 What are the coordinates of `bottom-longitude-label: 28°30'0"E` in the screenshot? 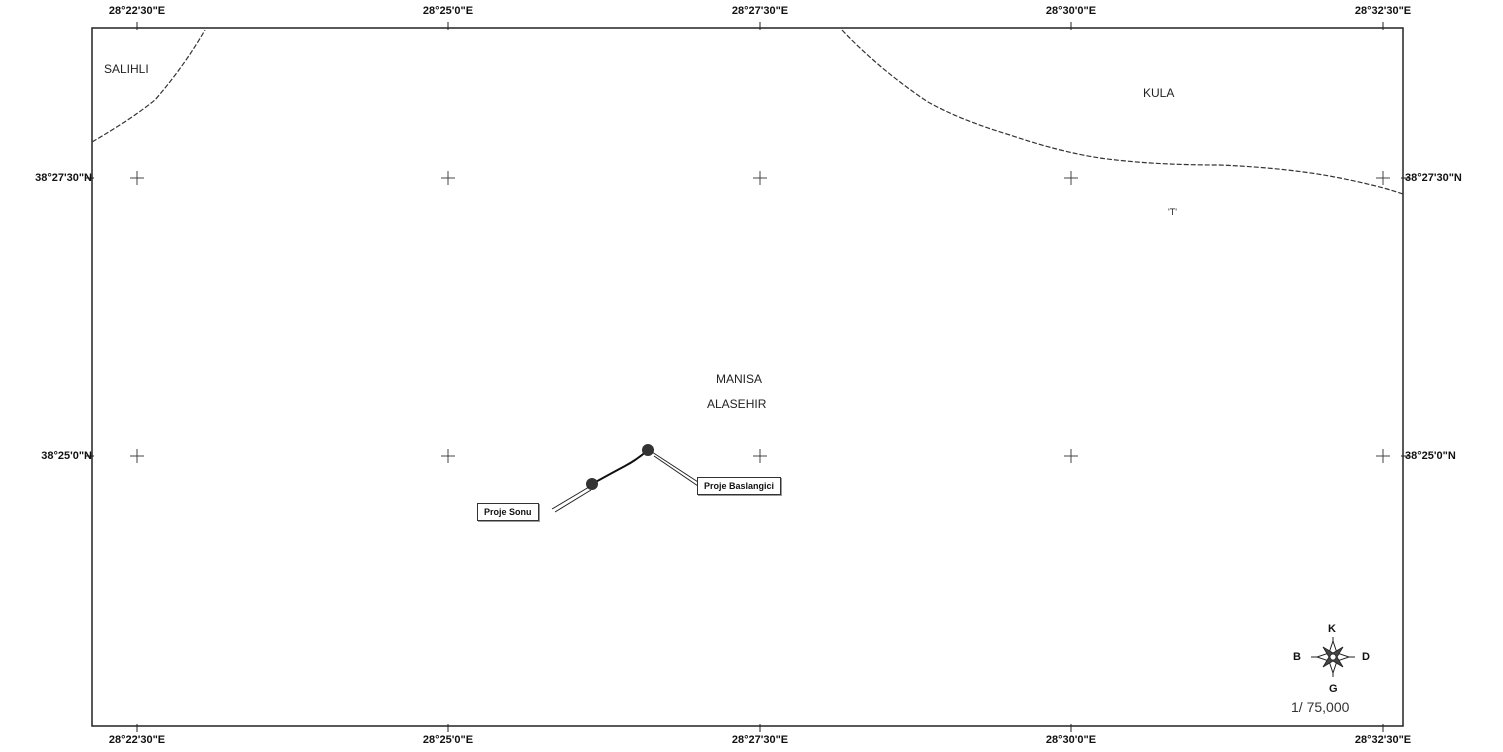 It's located at (1071, 740).